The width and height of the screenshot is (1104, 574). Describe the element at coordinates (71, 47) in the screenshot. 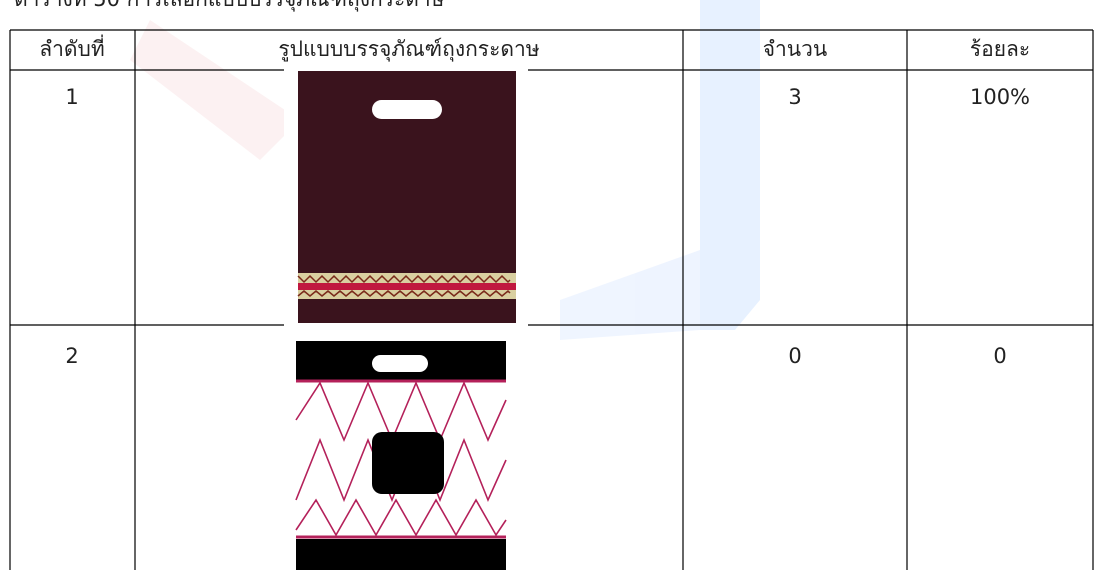

I see `header-cell: ลำดับที่` at that location.